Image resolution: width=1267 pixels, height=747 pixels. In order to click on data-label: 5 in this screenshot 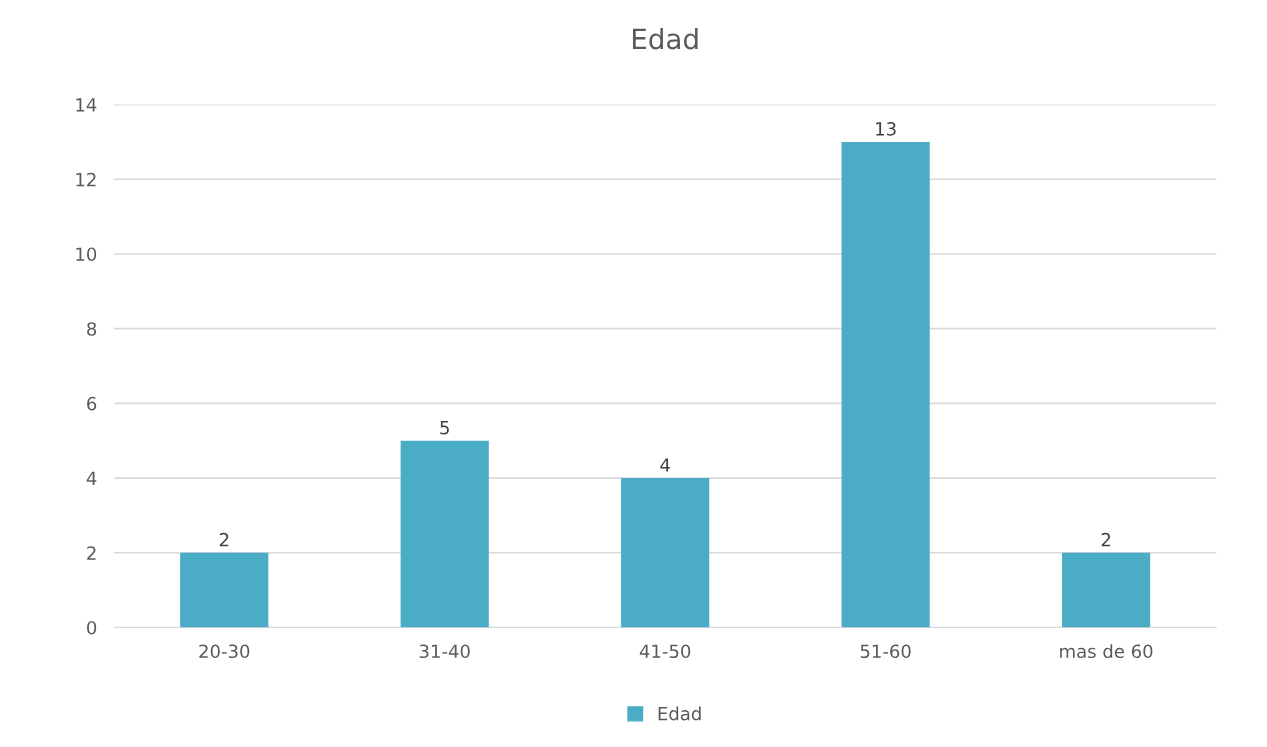, I will do `click(444, 428)`.